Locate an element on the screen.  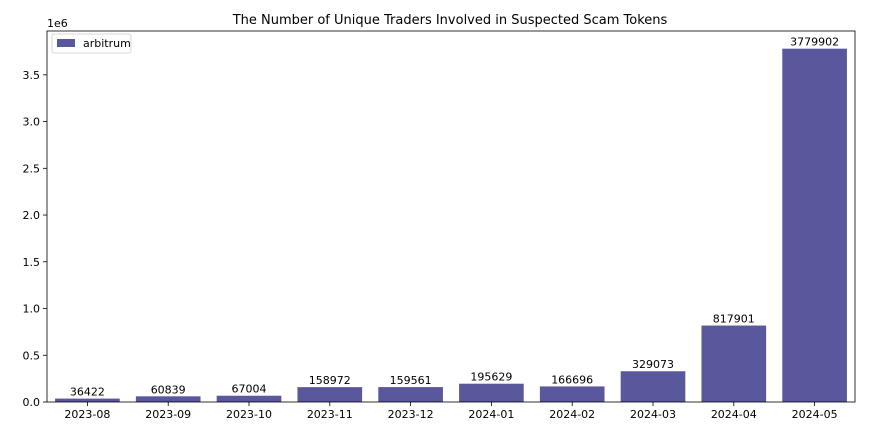
x-tick-label-2023-10: 2023-10 is located at coordinates (249, 414).